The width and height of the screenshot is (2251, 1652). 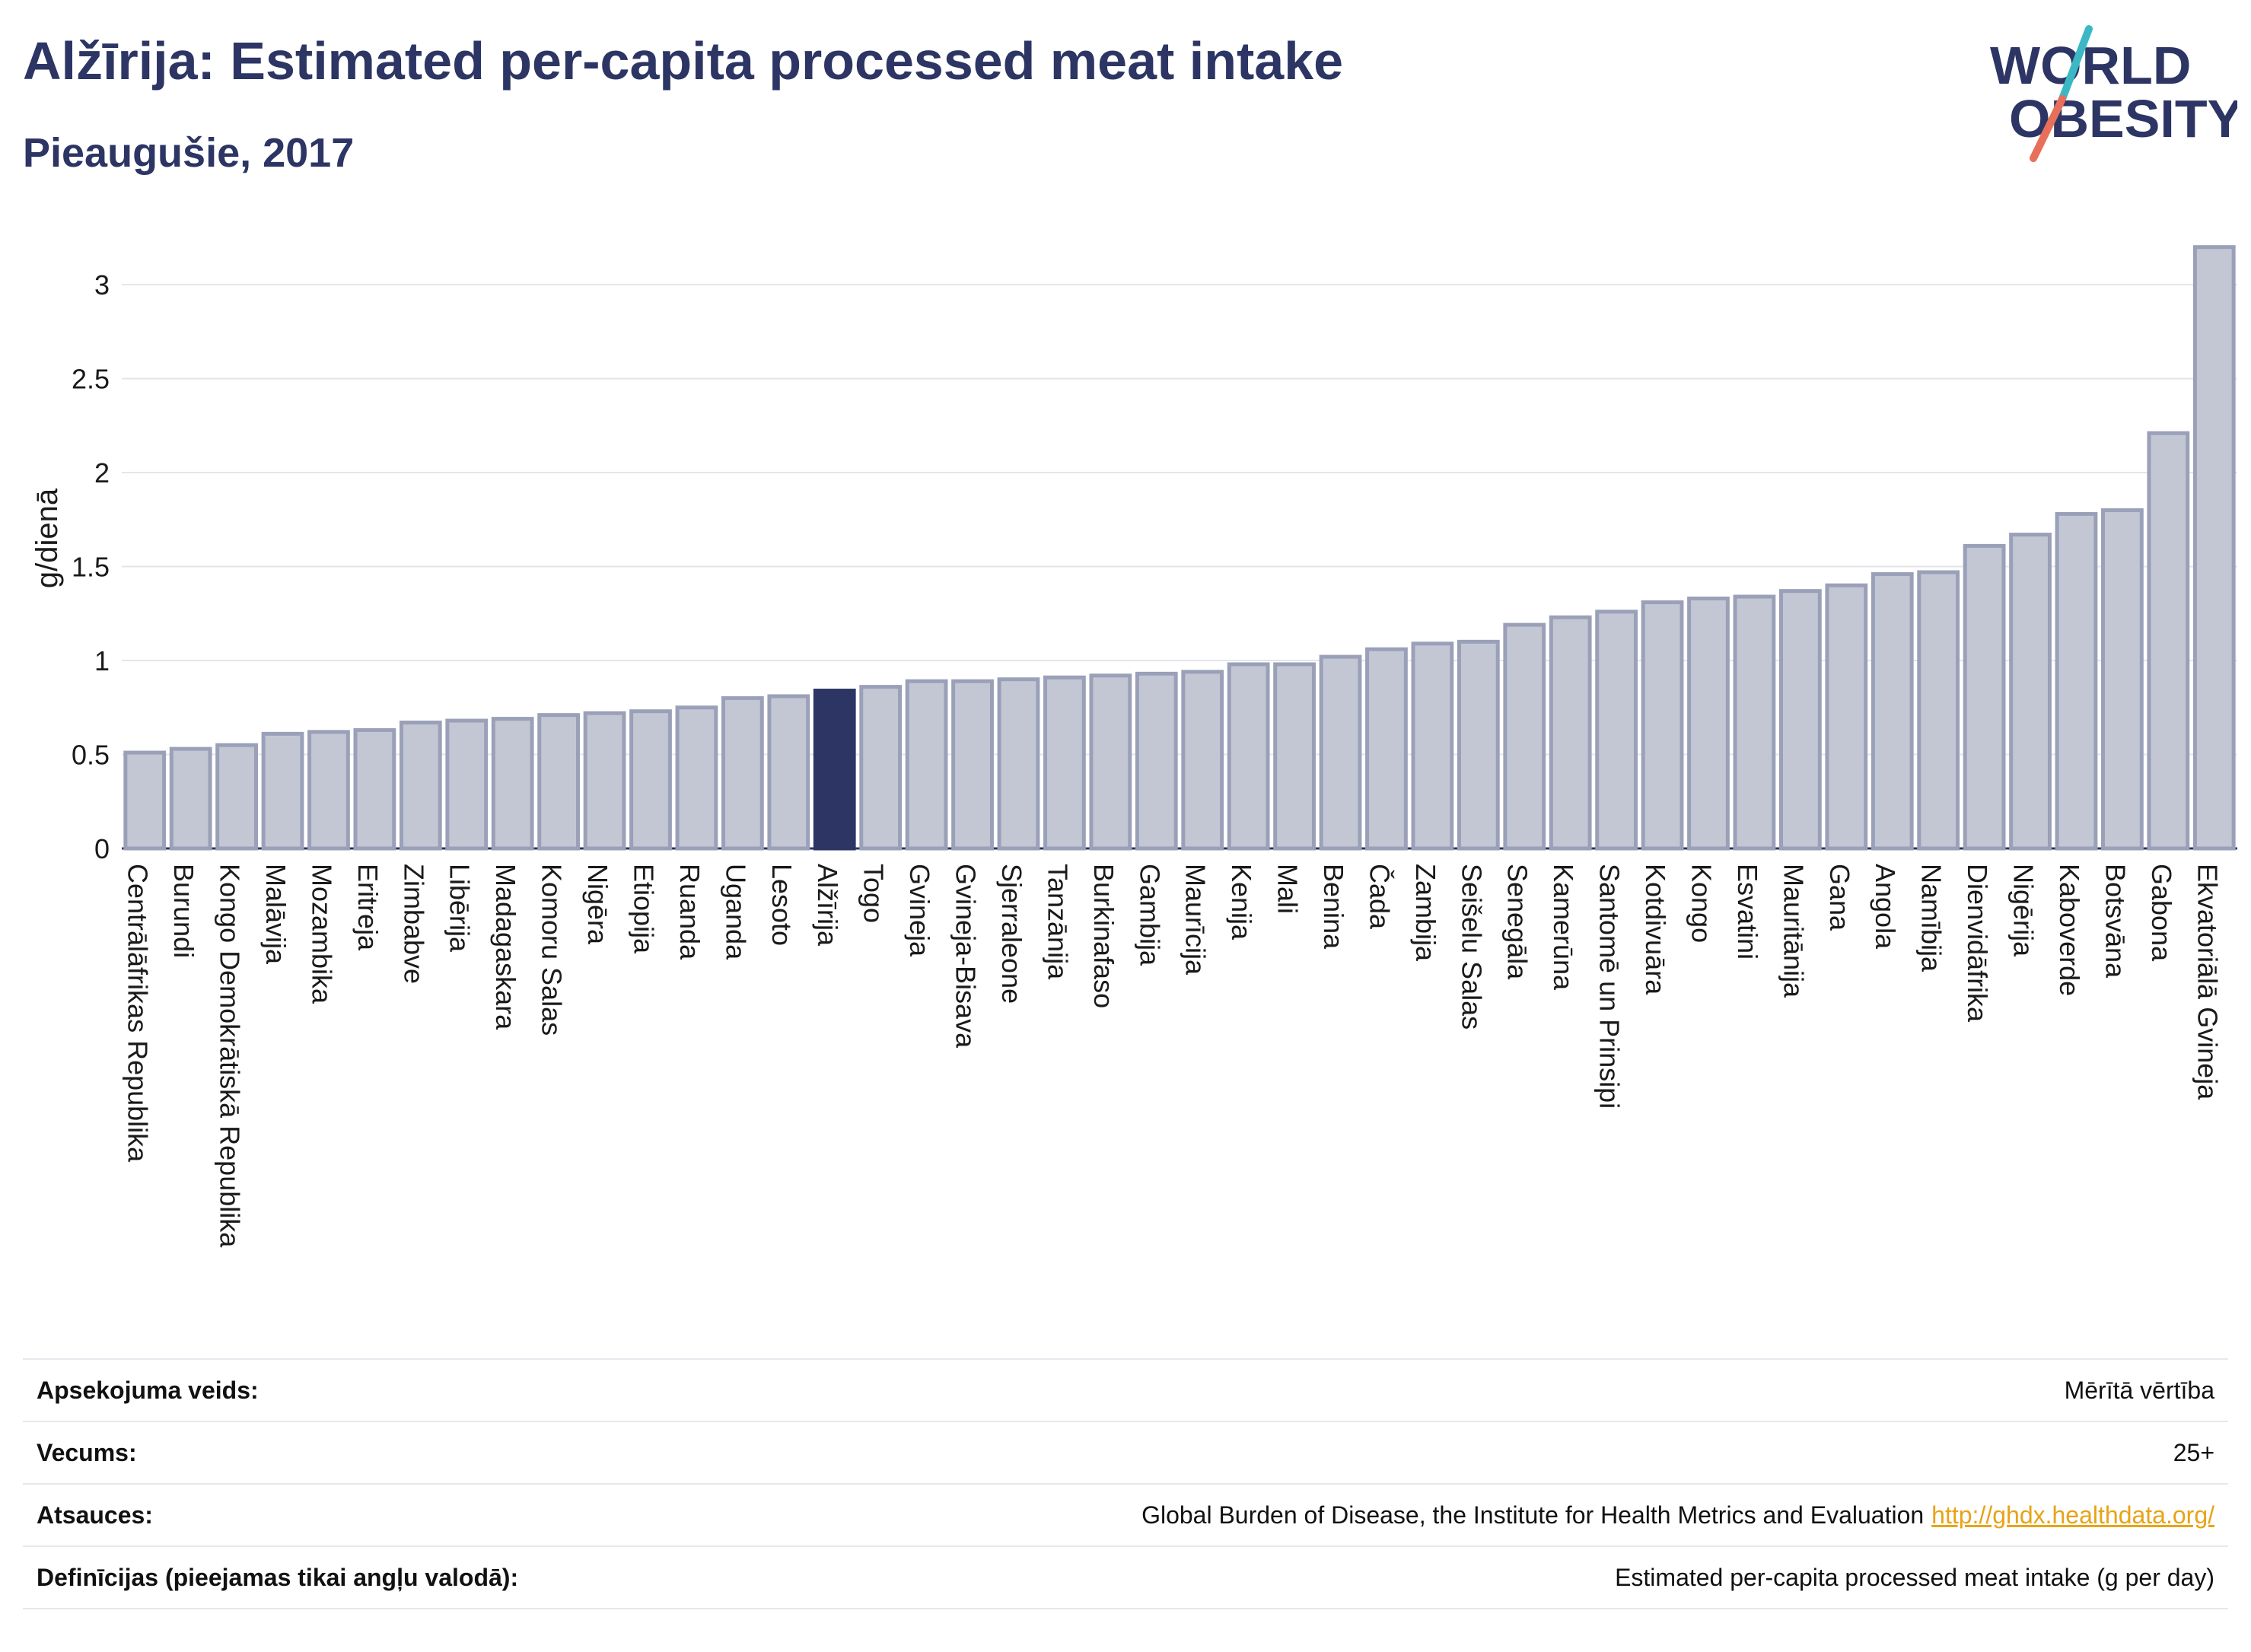 I want to click on y-tick-label: 1, so click(x=102, y=660).